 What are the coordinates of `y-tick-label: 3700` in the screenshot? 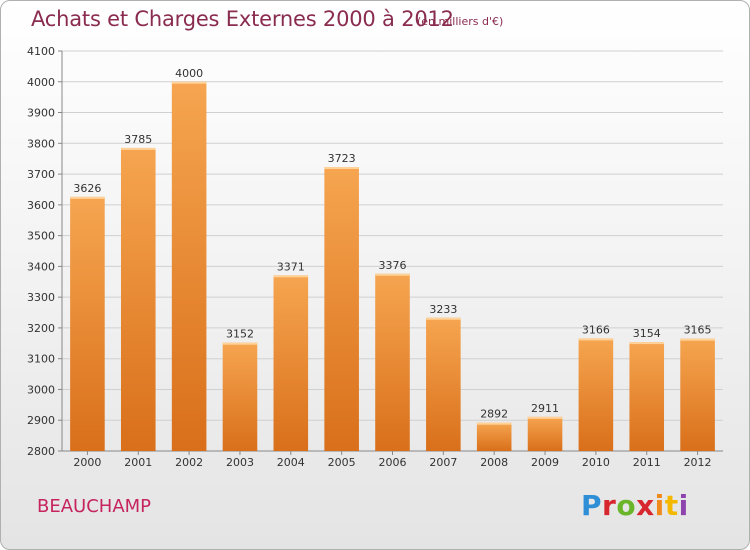 It's located at (41, 174).